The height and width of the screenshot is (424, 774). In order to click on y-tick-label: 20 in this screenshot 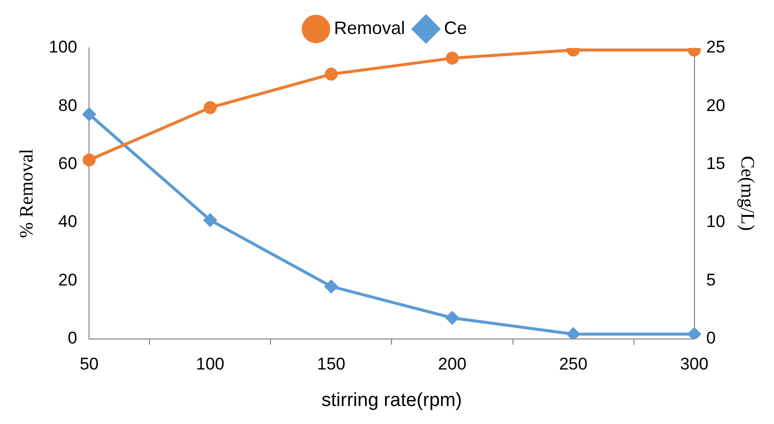, I will do `click(68, 280)`.